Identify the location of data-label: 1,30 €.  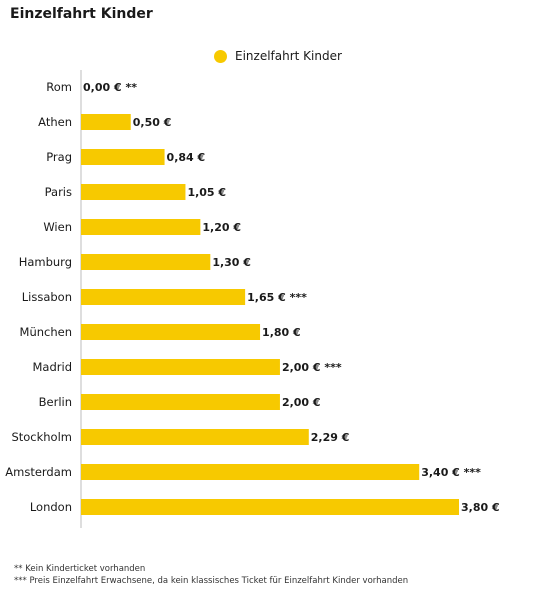
(231, 262).